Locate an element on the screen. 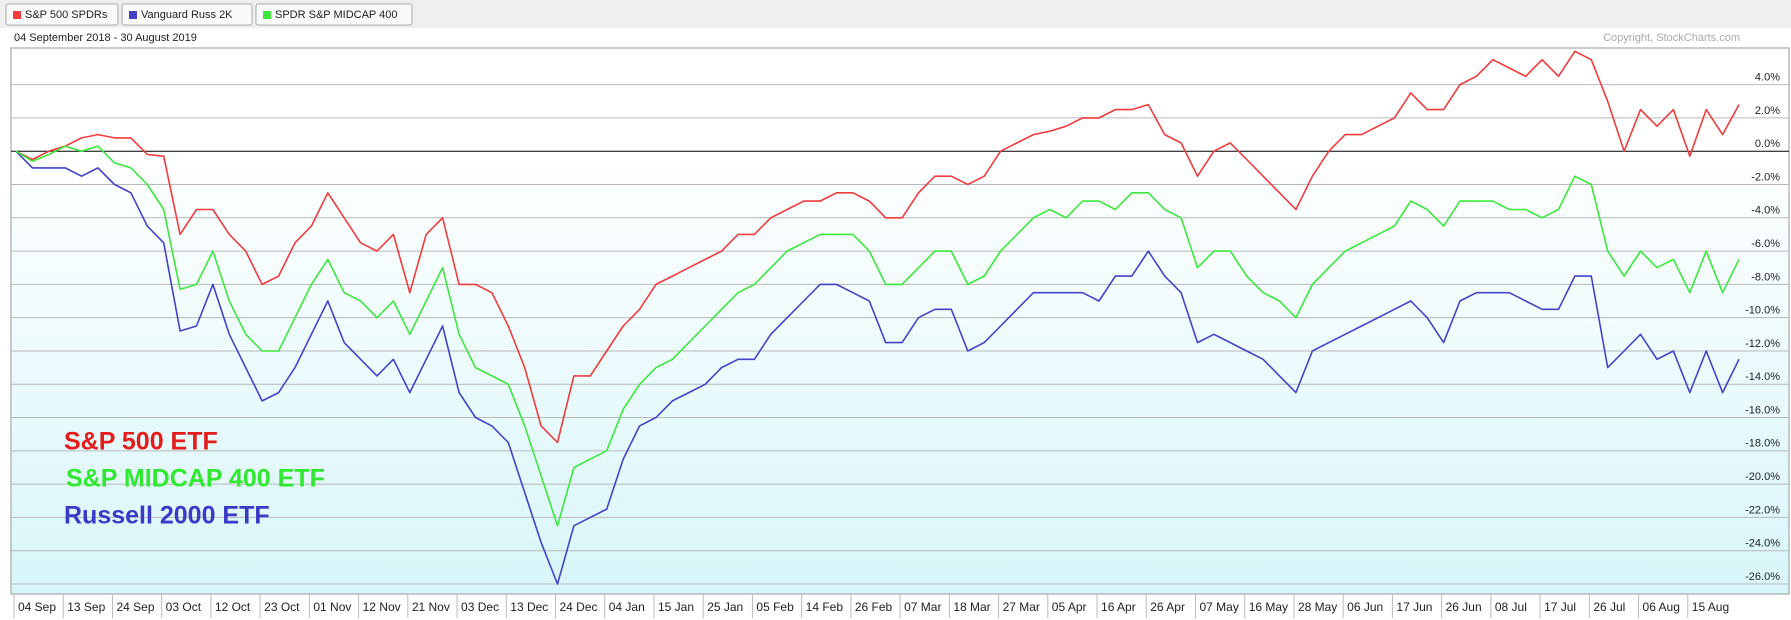 The image size is (1791, 620). x-tick-label: 05 Apr is located at coordinates (1069, 607).